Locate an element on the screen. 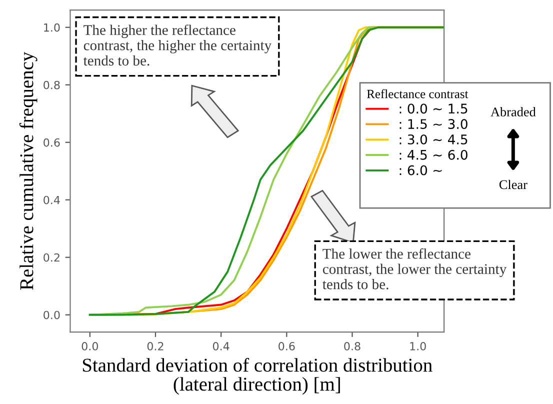 The image size is (553, 404). annotation: The lower the reflectance contrast, the lower the certainty tends to be. is located at coordinates (414, 269).